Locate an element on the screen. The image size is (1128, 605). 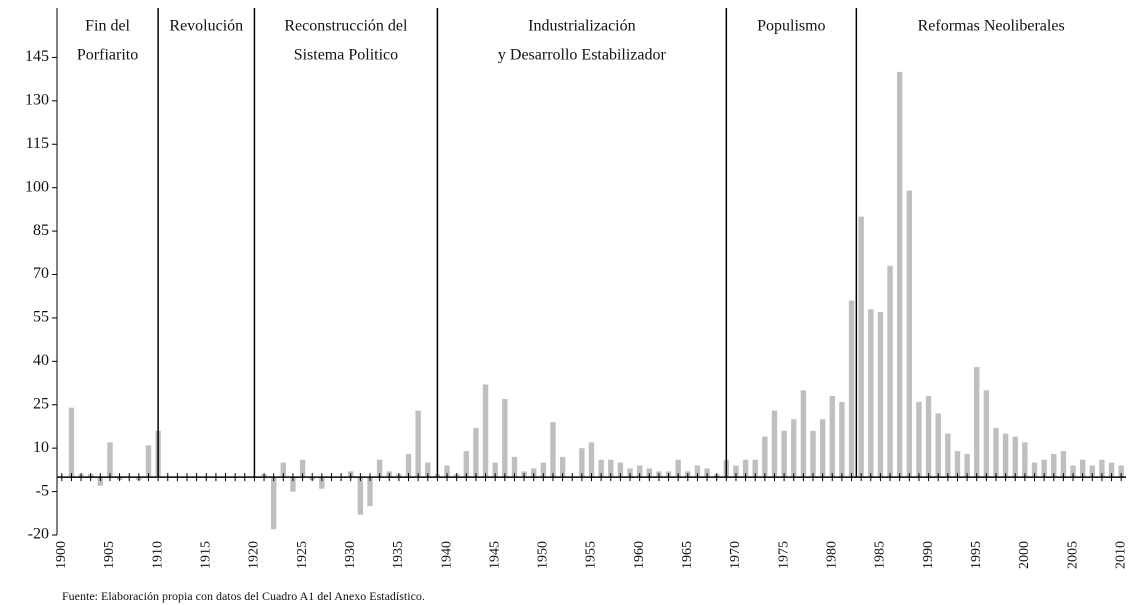
period-label: Reformas Neoliberales is located at coordinates (991, 26).